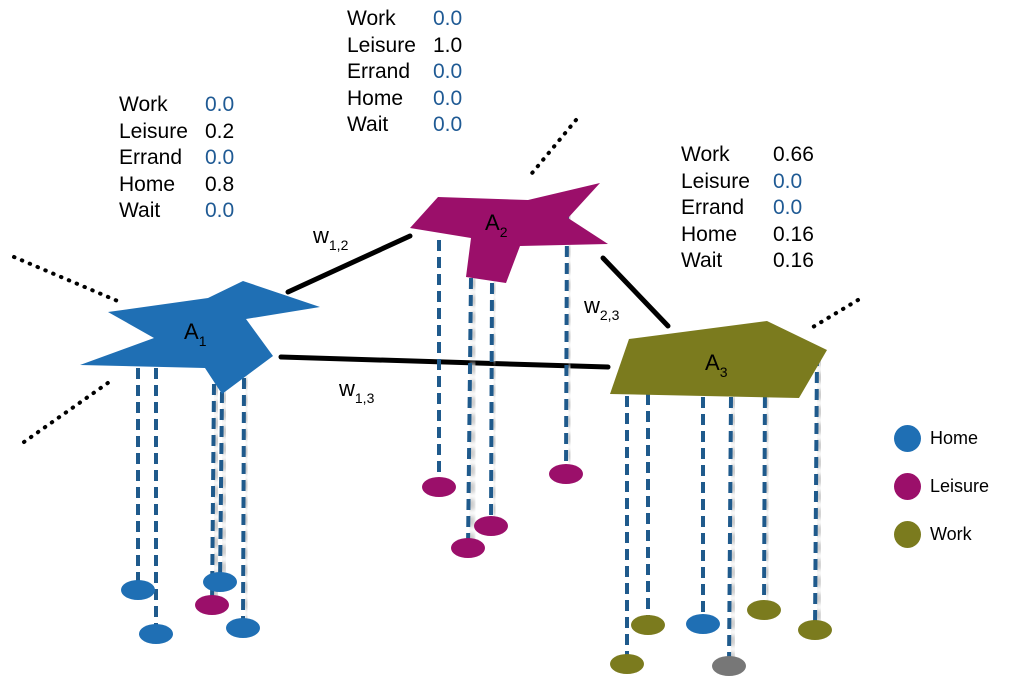 The width and height of the screenshot is (1010, 681). Describe the element at coordinates (356, 391) in the screenshot. I see `edge-label-w13: w1,3` at that location.